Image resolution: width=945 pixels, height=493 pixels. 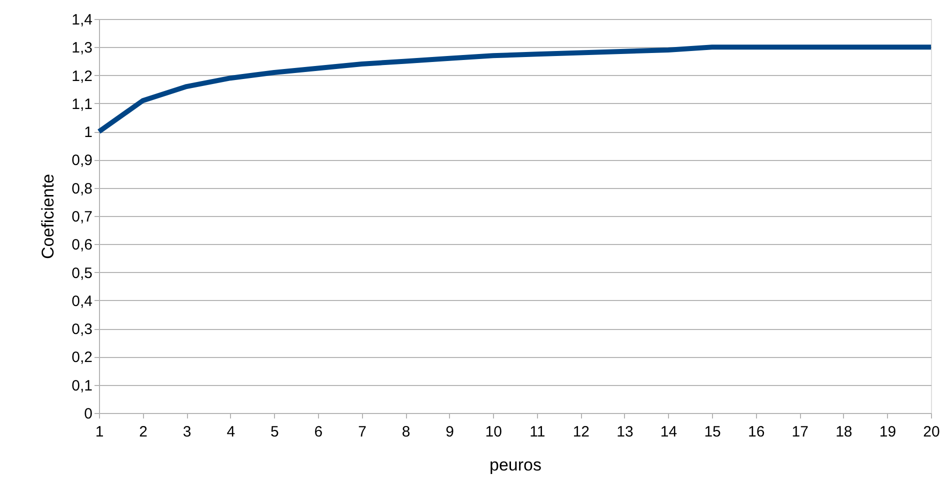 What do you see at coordinates (88, 133) in the screenshot?
I see `y-tick-label: 1` at bounding box center [88, 133].